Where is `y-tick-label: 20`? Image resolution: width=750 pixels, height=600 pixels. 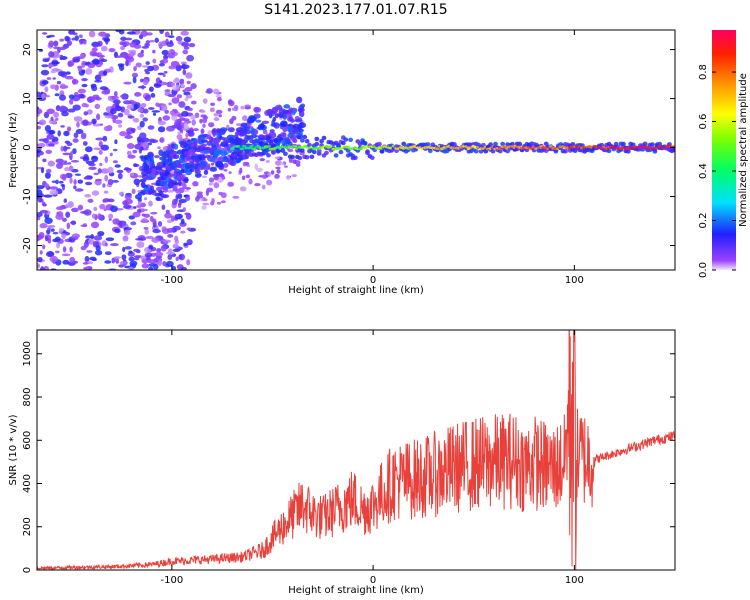
y-tick-label: 20 is located at coordinates (27, 49).